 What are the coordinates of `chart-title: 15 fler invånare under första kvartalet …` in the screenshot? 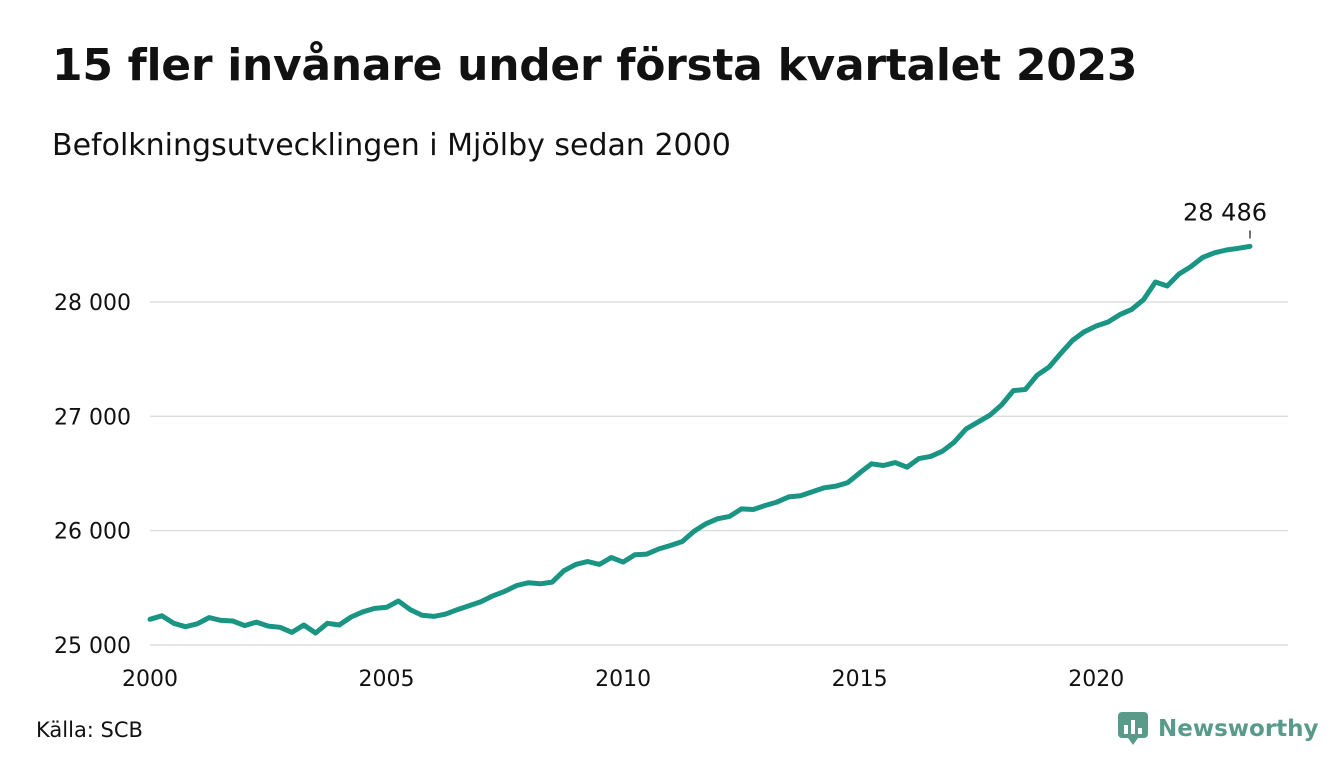 It's located at (595, 65).